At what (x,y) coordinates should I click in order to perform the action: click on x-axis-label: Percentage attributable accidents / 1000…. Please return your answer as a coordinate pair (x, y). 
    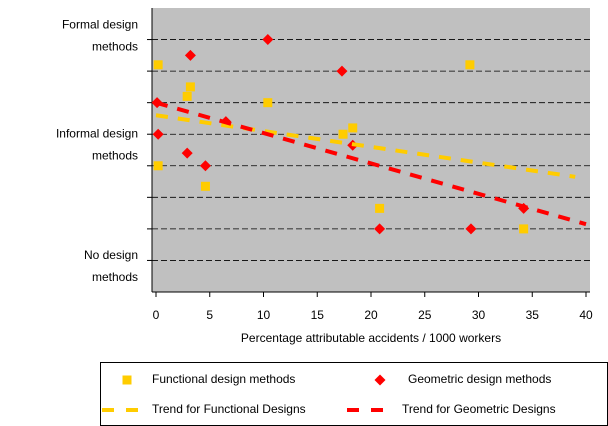
    Looking at the image, I should click on (371, 338).